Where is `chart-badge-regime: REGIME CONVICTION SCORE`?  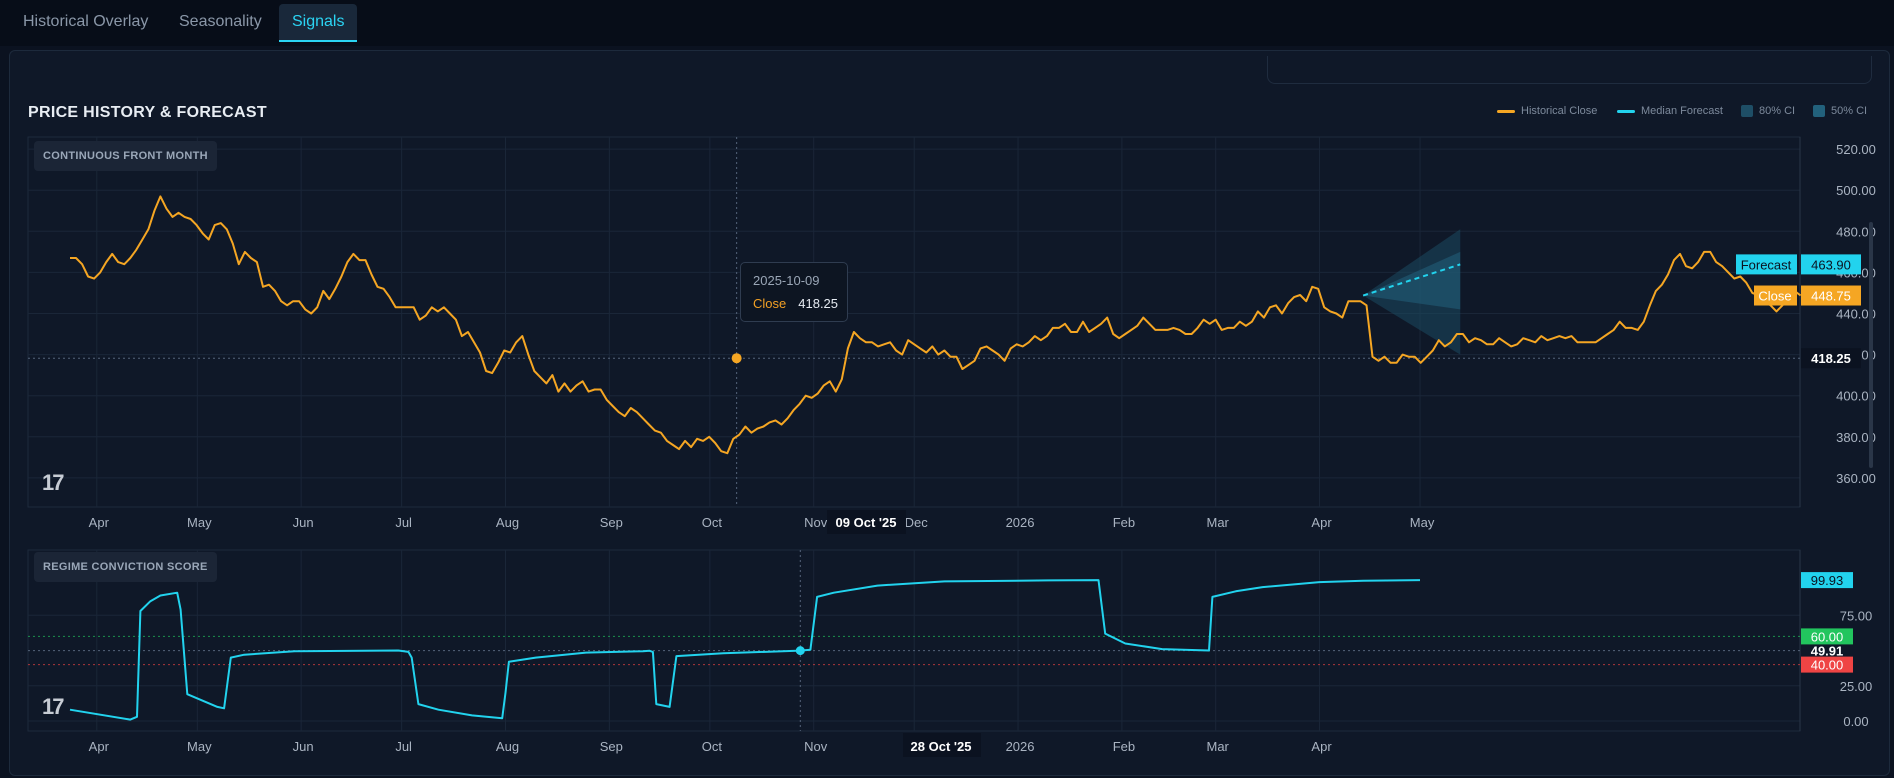 chart-badge-regime: REGIME CONVICTION SCORE is located at coordinates (125, 567).